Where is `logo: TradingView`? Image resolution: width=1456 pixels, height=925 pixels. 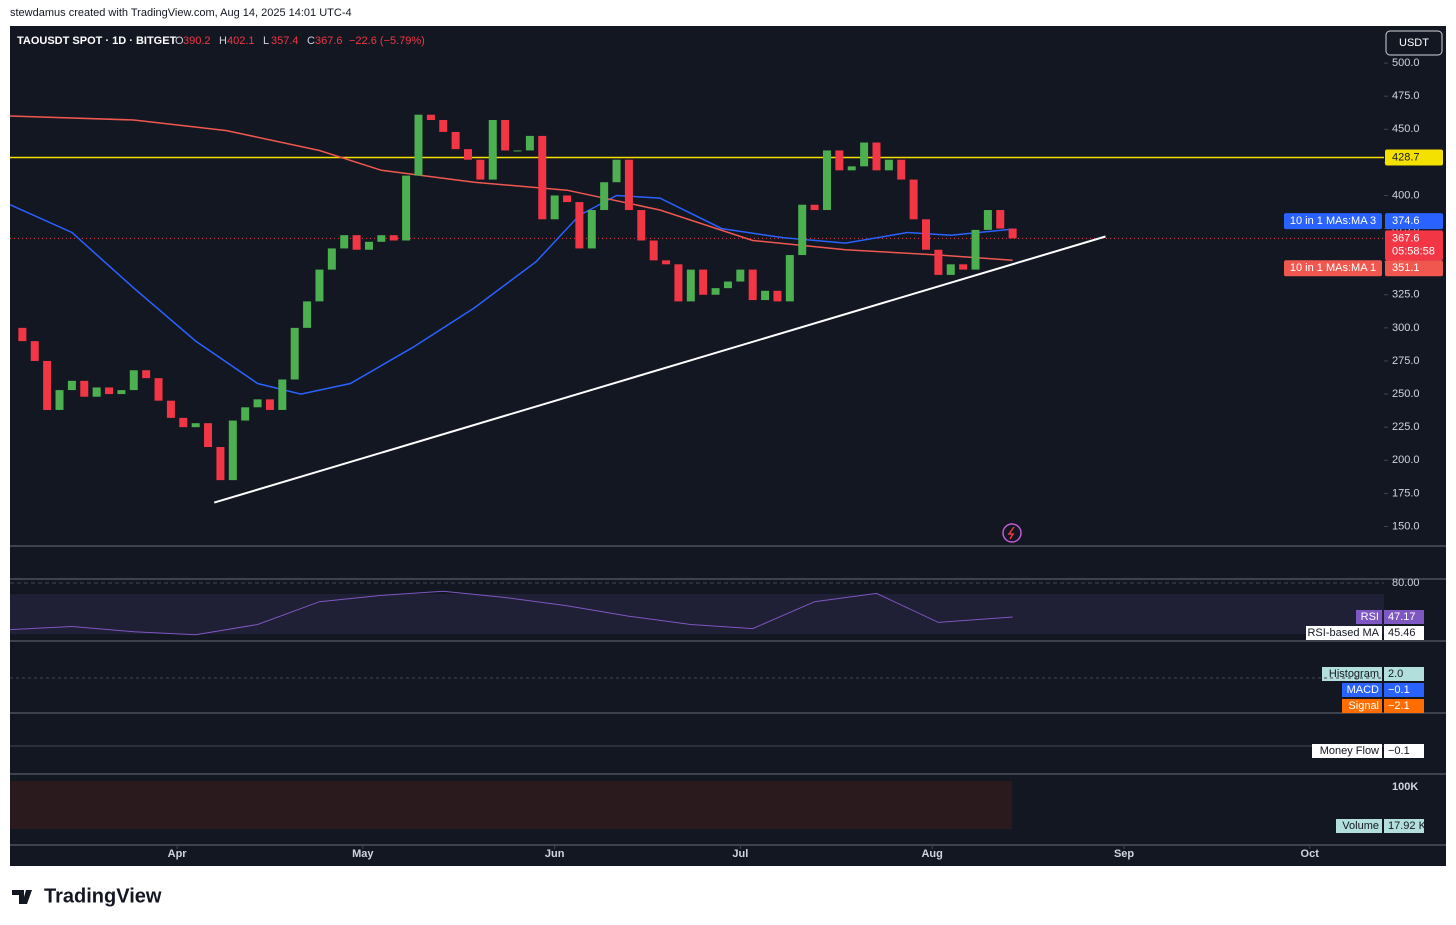 logo: TradingView is located at coordinates (103, 896).